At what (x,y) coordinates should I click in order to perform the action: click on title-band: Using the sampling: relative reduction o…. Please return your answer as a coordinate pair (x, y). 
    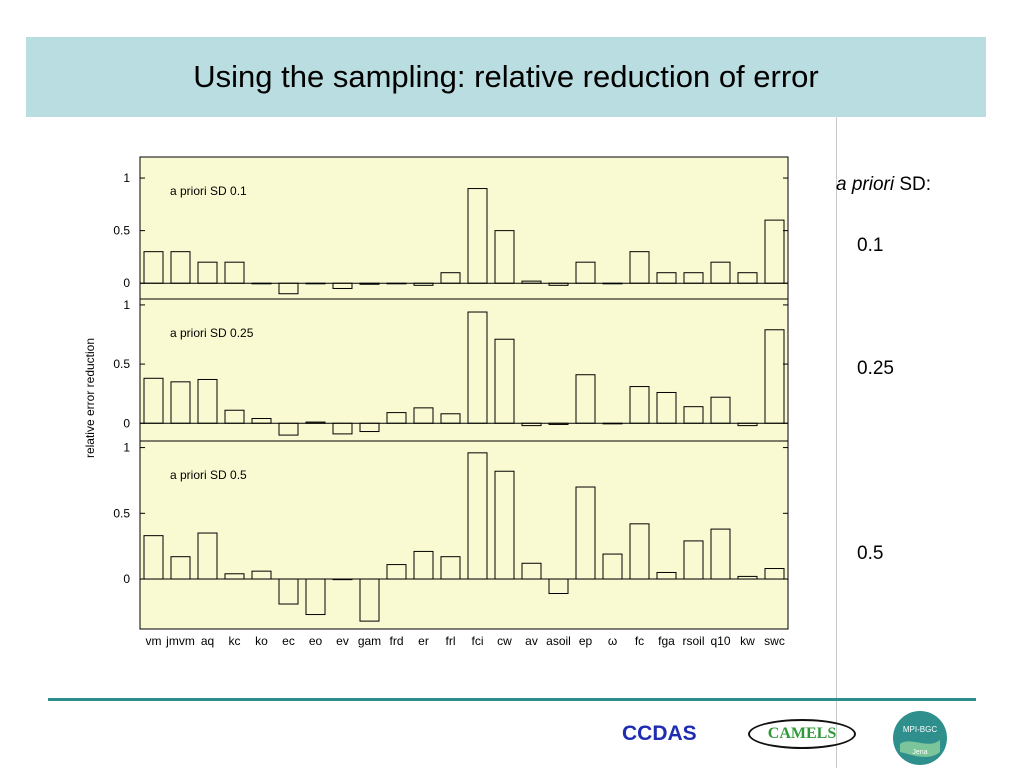
    Looking at the image, I should click on (506, 77).